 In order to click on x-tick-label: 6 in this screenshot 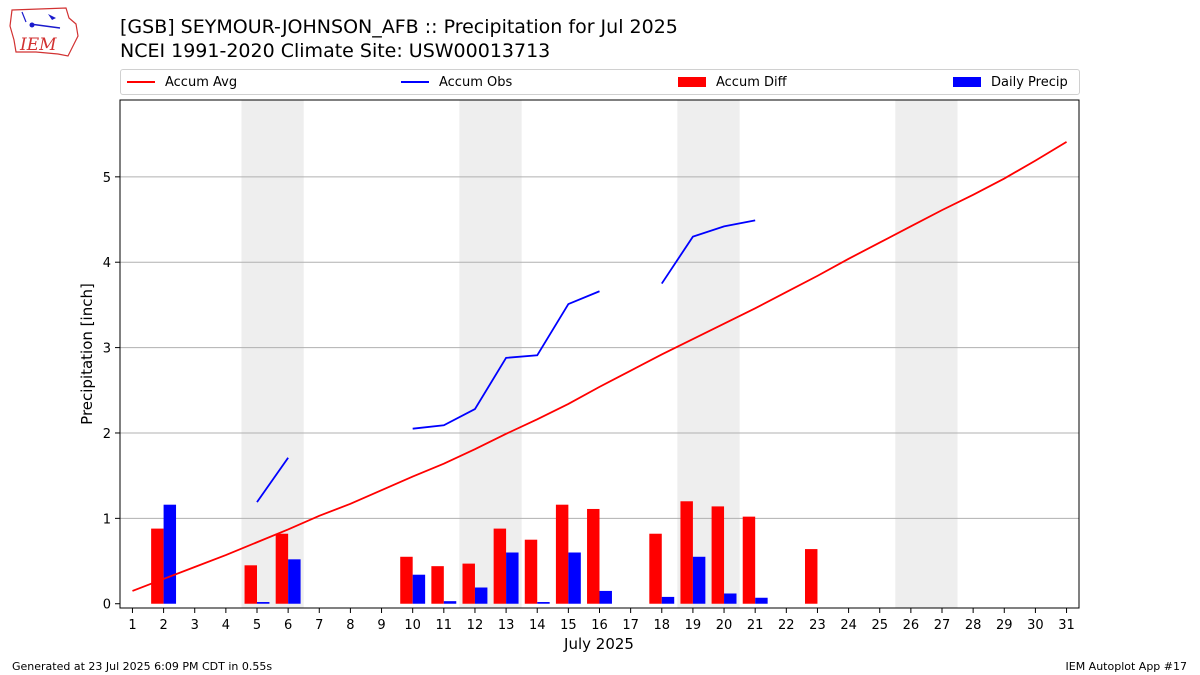, I will do `click(288, 625)`.